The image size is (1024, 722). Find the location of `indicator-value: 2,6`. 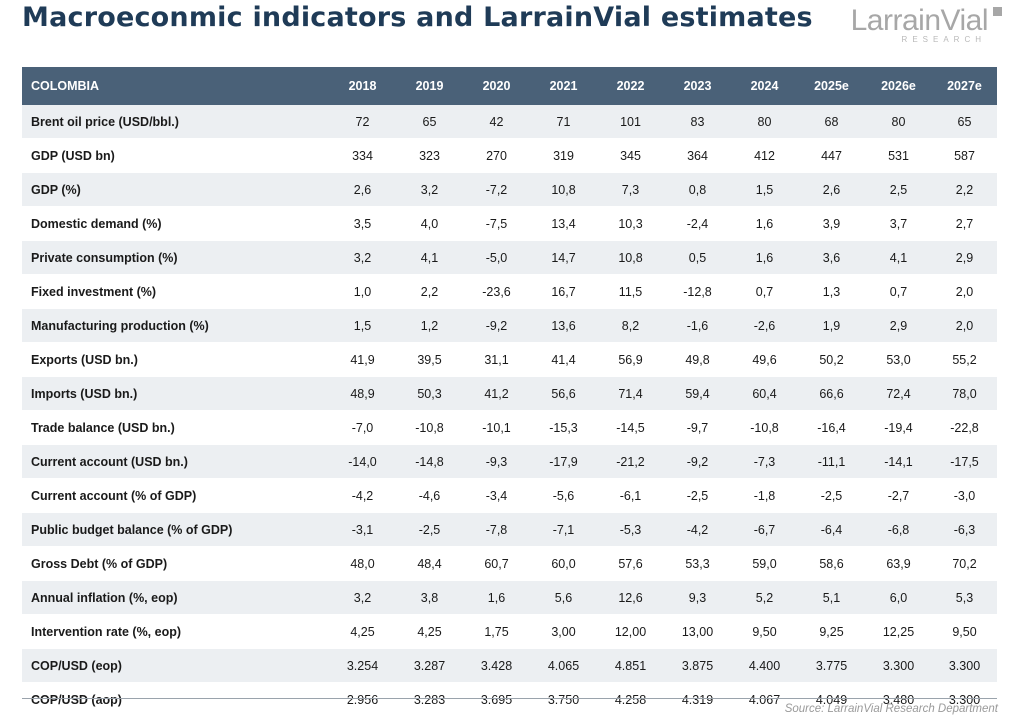

indicator-value: 2,6 is located at coordinates (831, 189).